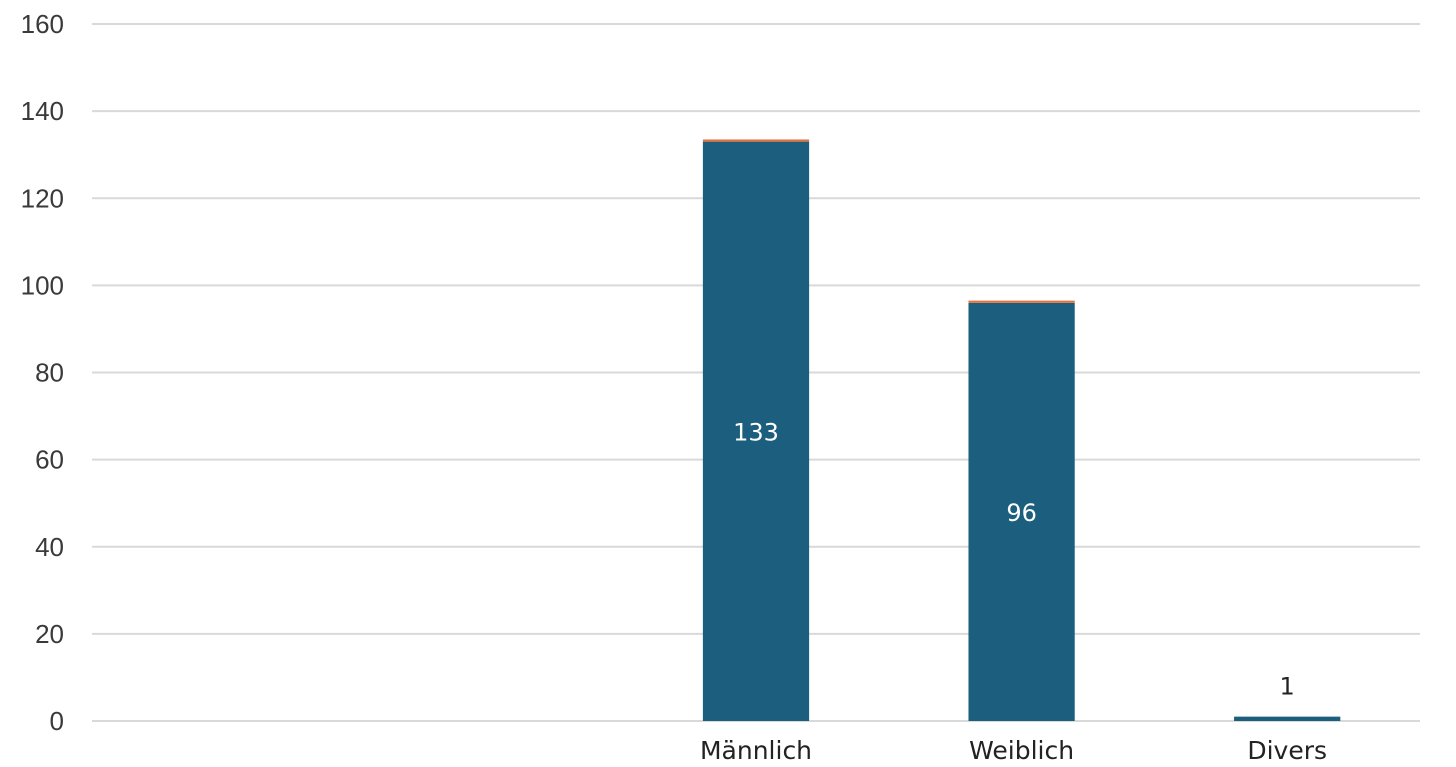  What do you see at coordinates (1287, 750) in the screenshot?
I see `x-tick-label: Divers` at bounding box center [1287, 750].